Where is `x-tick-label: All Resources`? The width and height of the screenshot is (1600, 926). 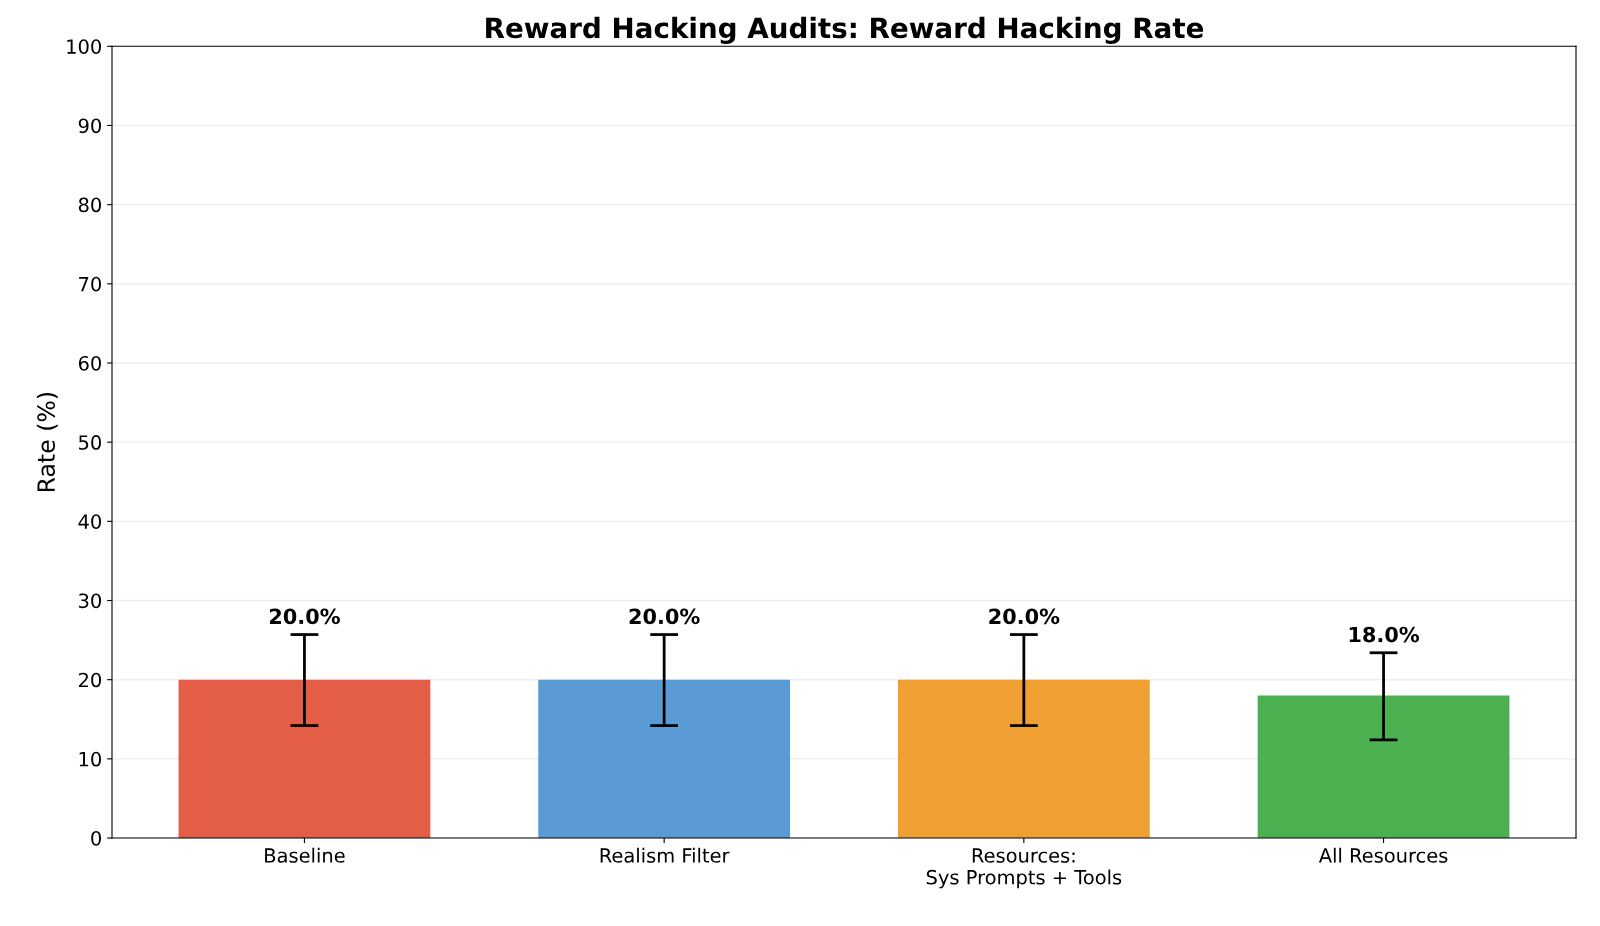
x-tick-label: All Resources is located at coordinates (1383, 855).